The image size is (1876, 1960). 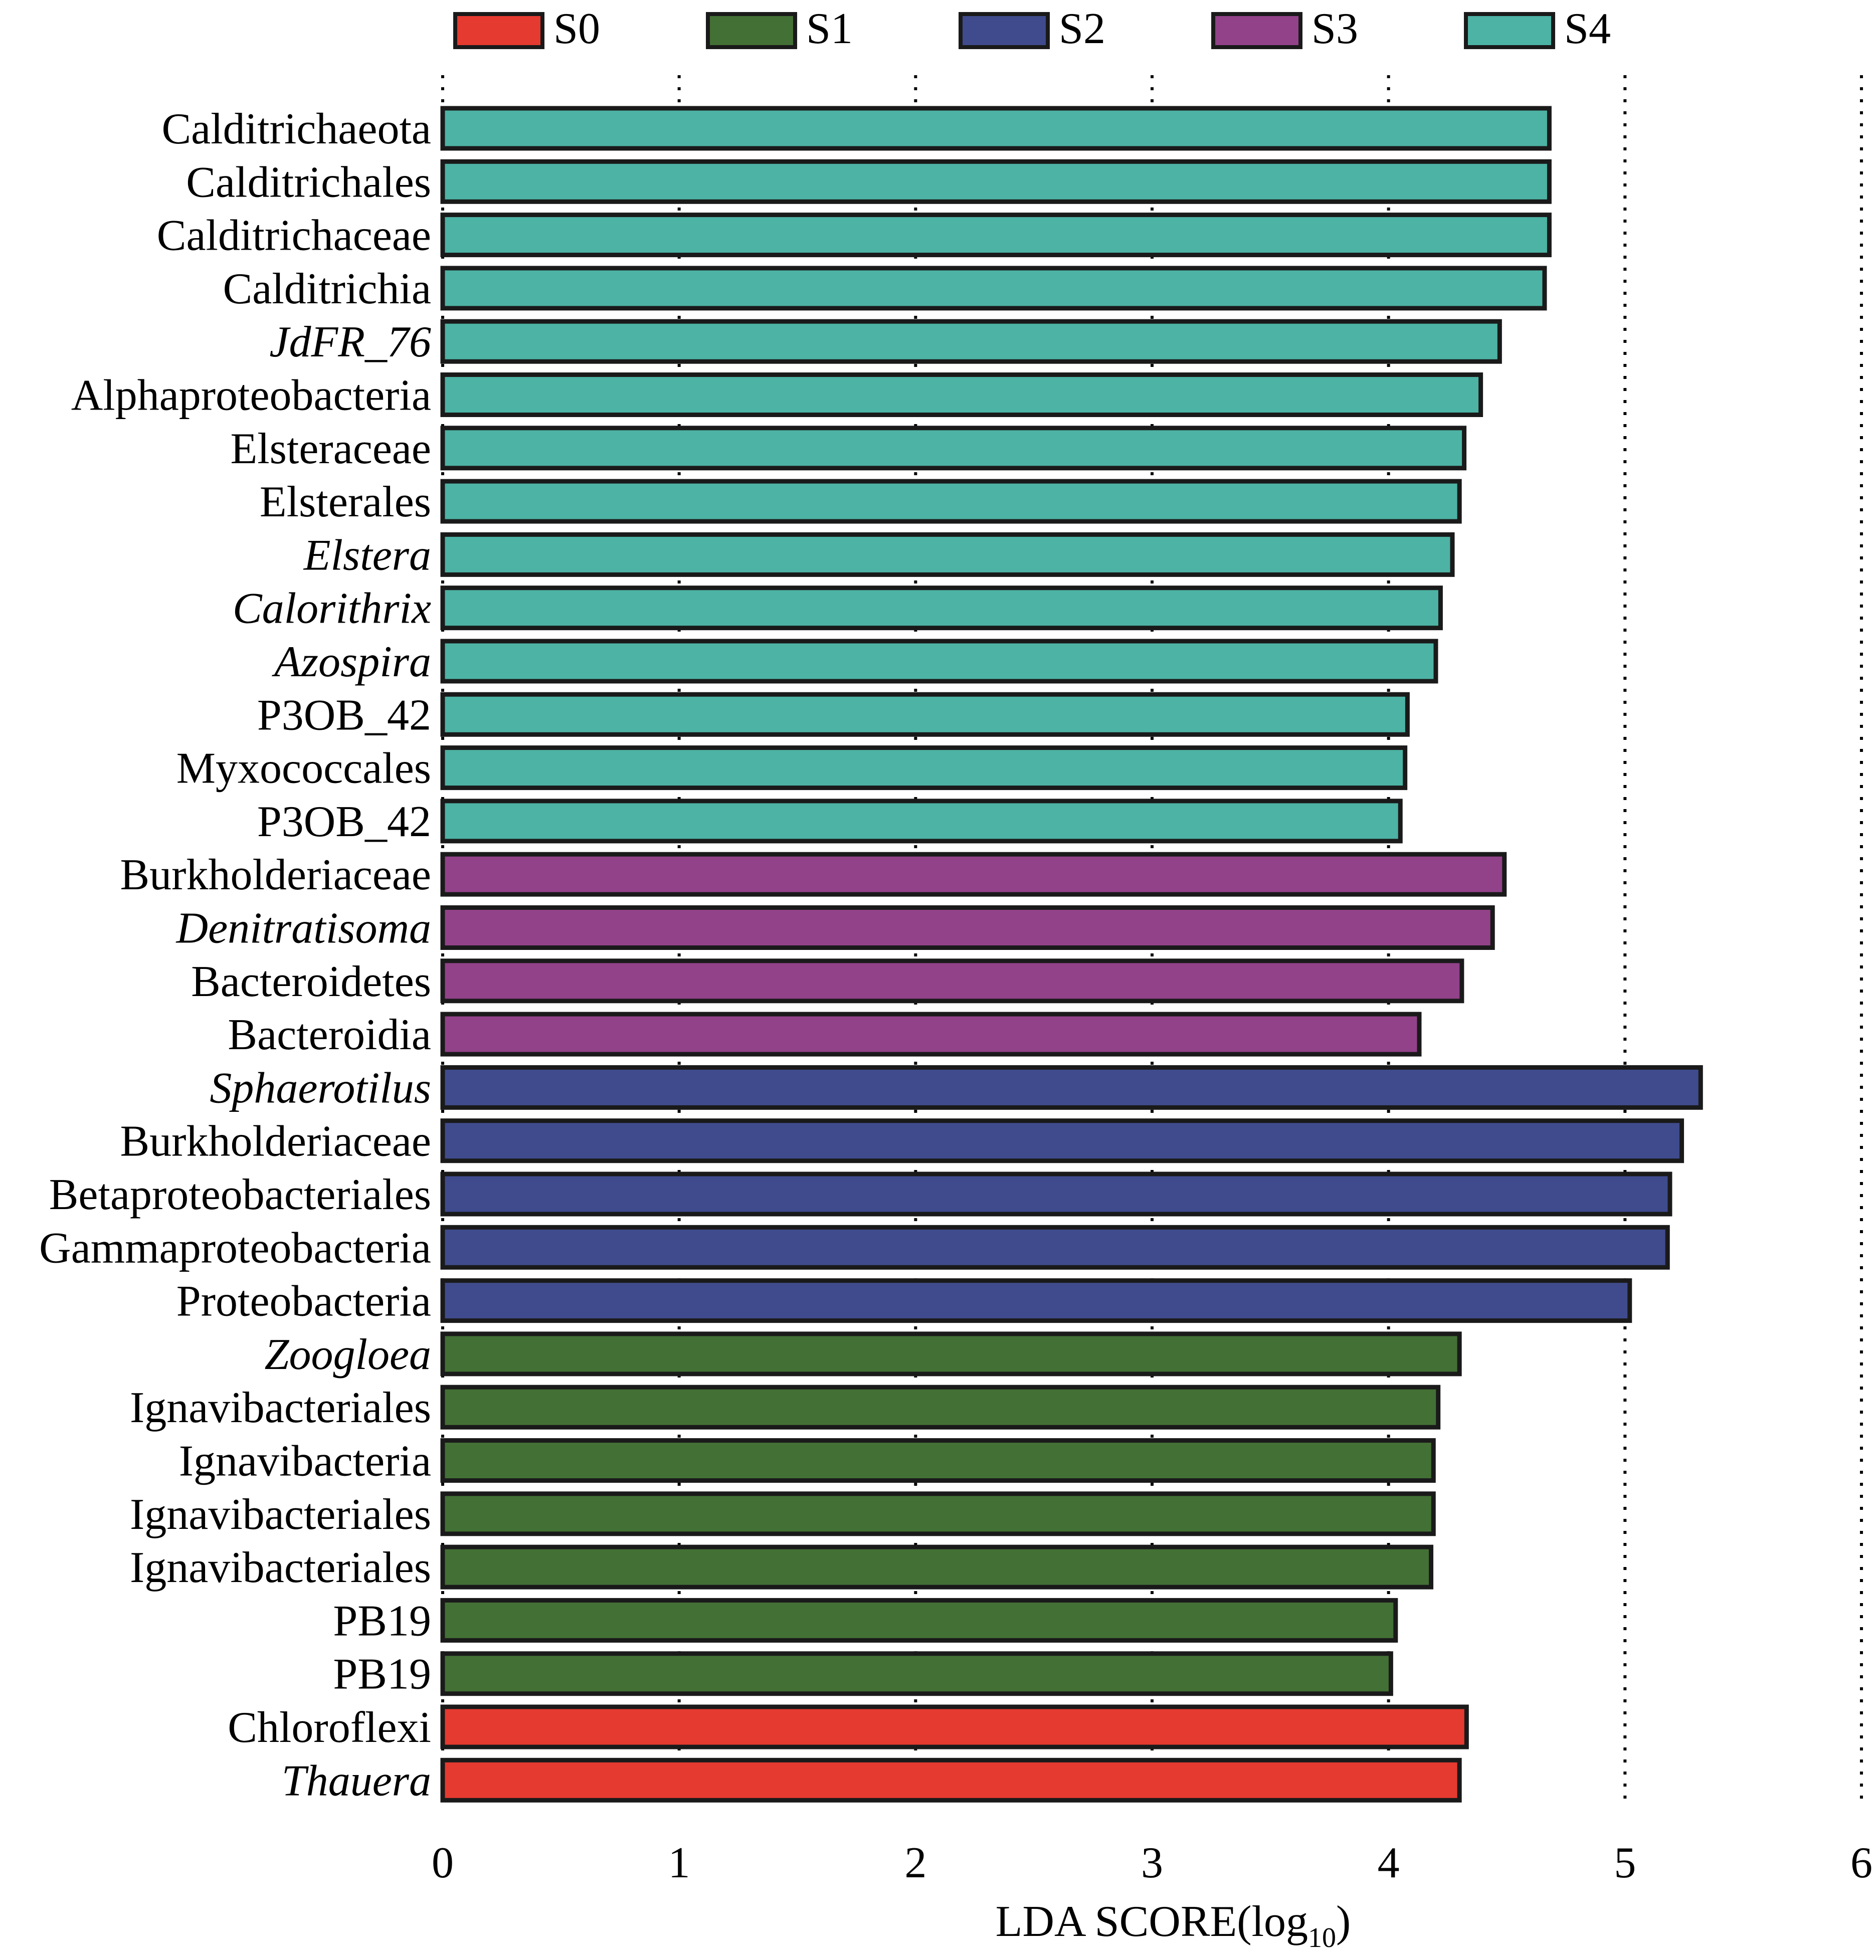 What do you see at coordinates (915, 1863) in the screenshot?
I see `x-tick-label: 2` at bounding box center [915, 1863].